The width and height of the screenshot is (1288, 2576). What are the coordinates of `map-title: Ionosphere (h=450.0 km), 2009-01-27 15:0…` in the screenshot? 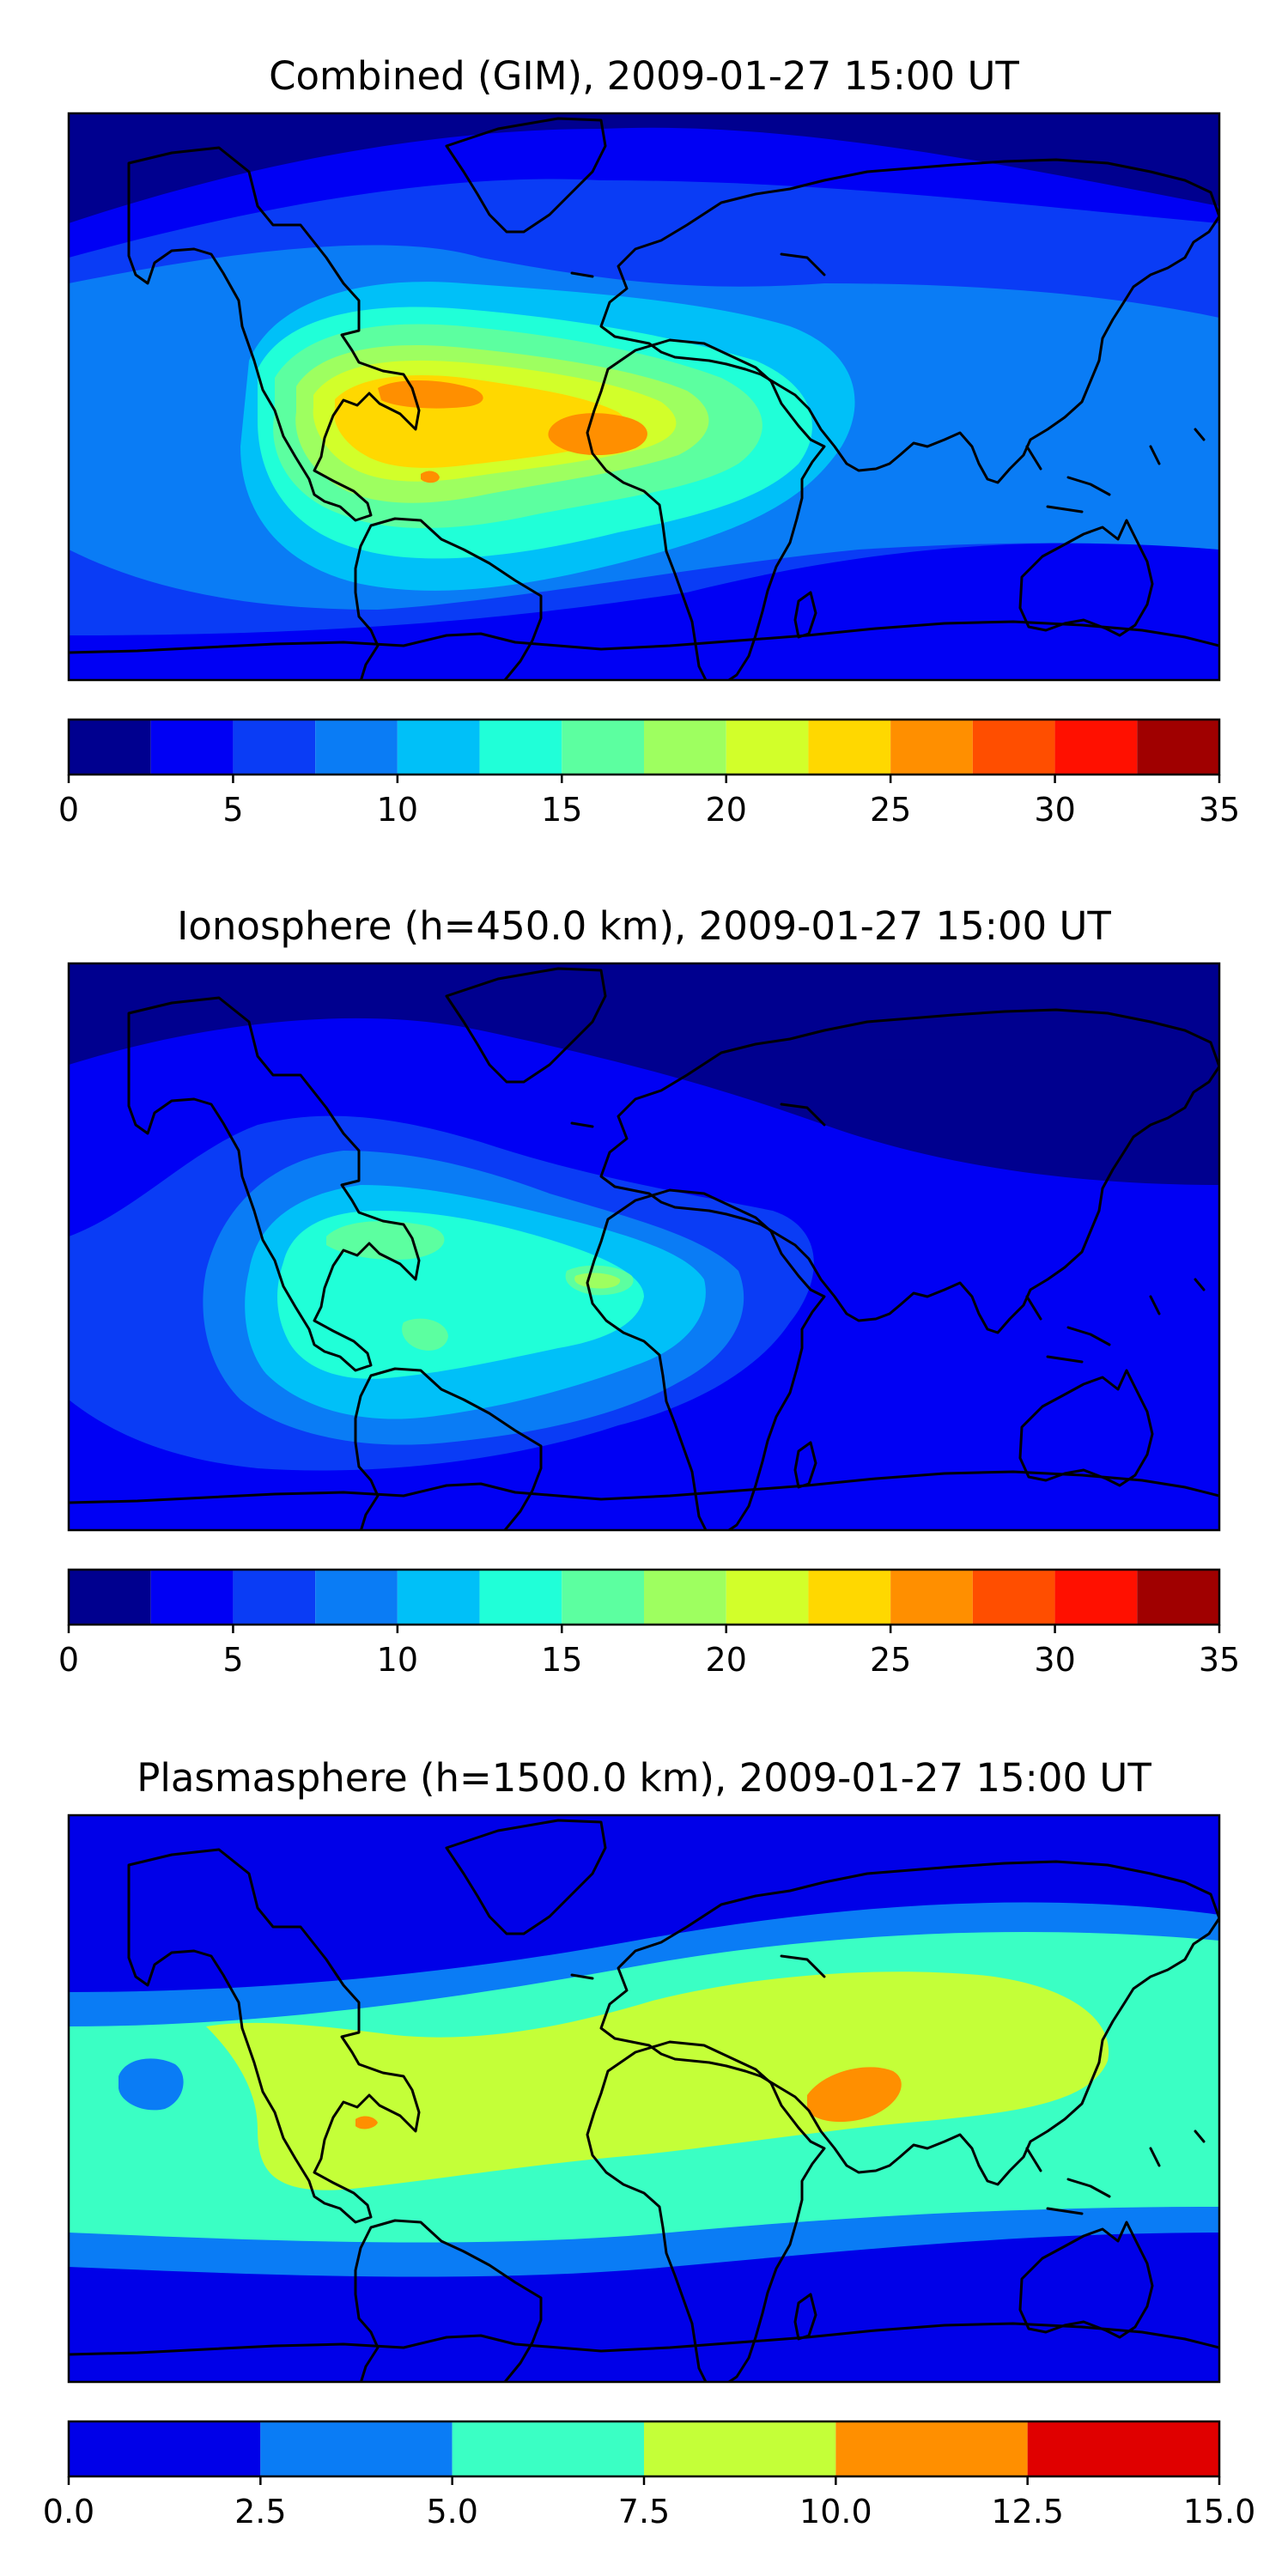 It's located at (644, 926).